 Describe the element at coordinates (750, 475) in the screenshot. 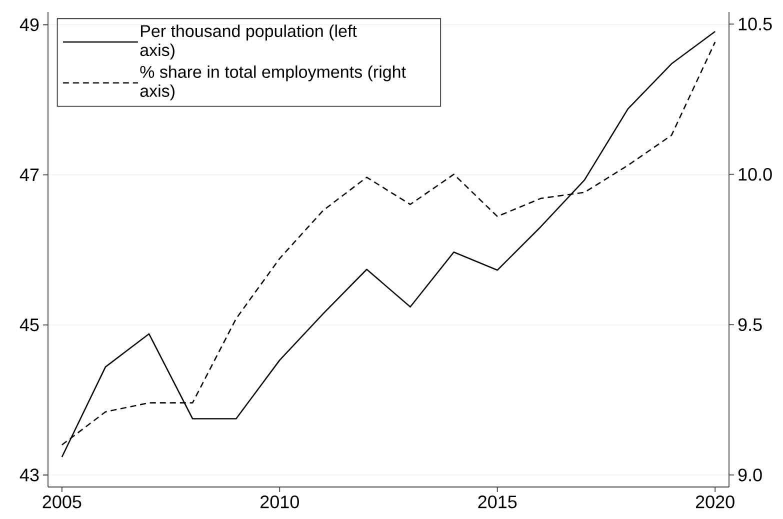

I see `y2-tick-label: 9.0` at that location.